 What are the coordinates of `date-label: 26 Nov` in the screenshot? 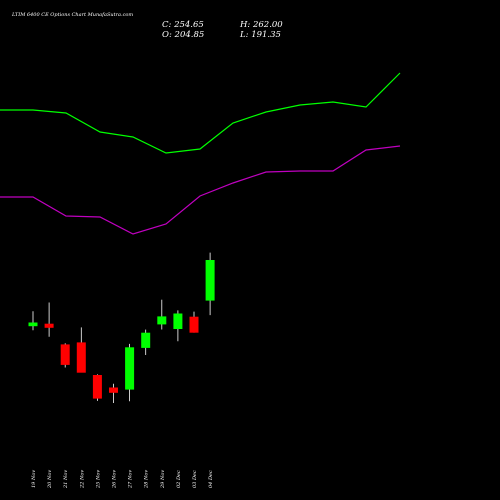 It's located at (115, 479).